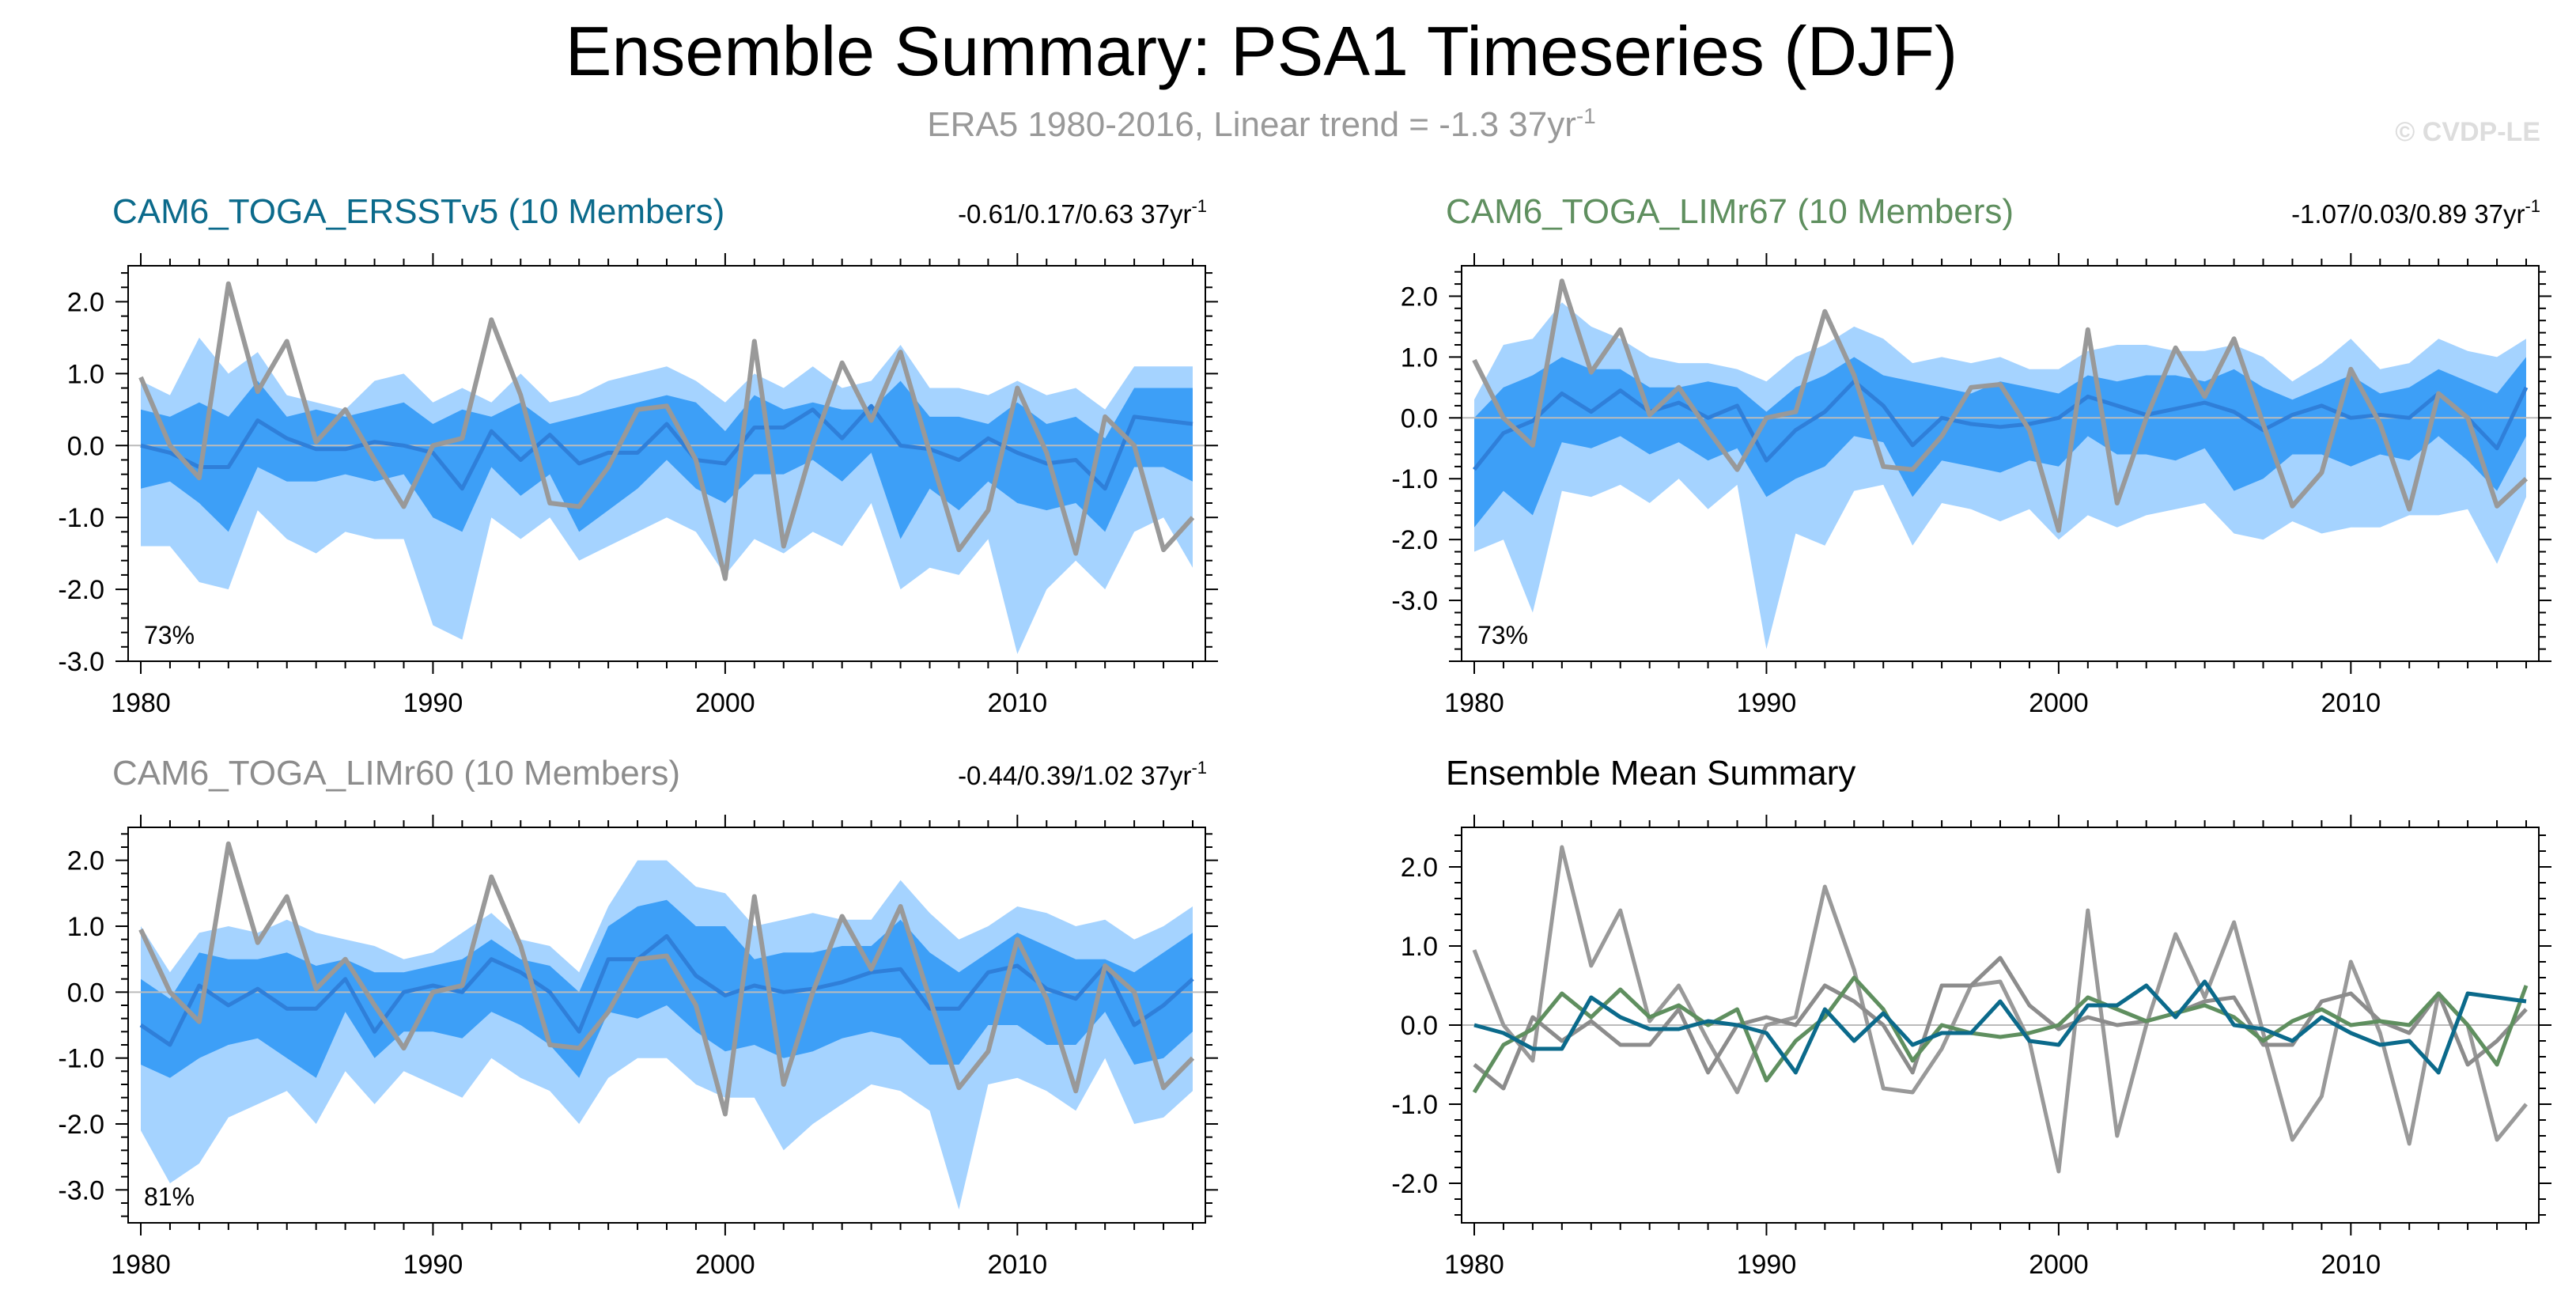  Describe the element at coordinates (2408, 214) in the screenshot. I see `trend-text: -1.07/0.03/0.89 37yr` at that location.